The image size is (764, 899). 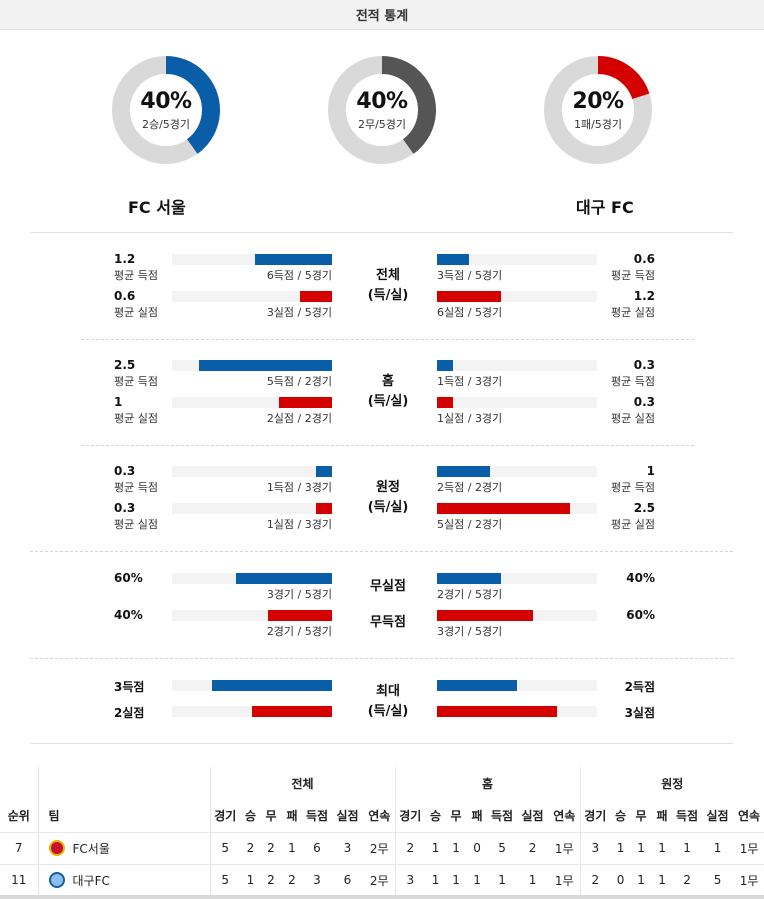 What do you see at coordinates (299, 312) in the screenshot?
I see `home-against-caption: 3실점 / 5경기` at bounding box center [299, 312].